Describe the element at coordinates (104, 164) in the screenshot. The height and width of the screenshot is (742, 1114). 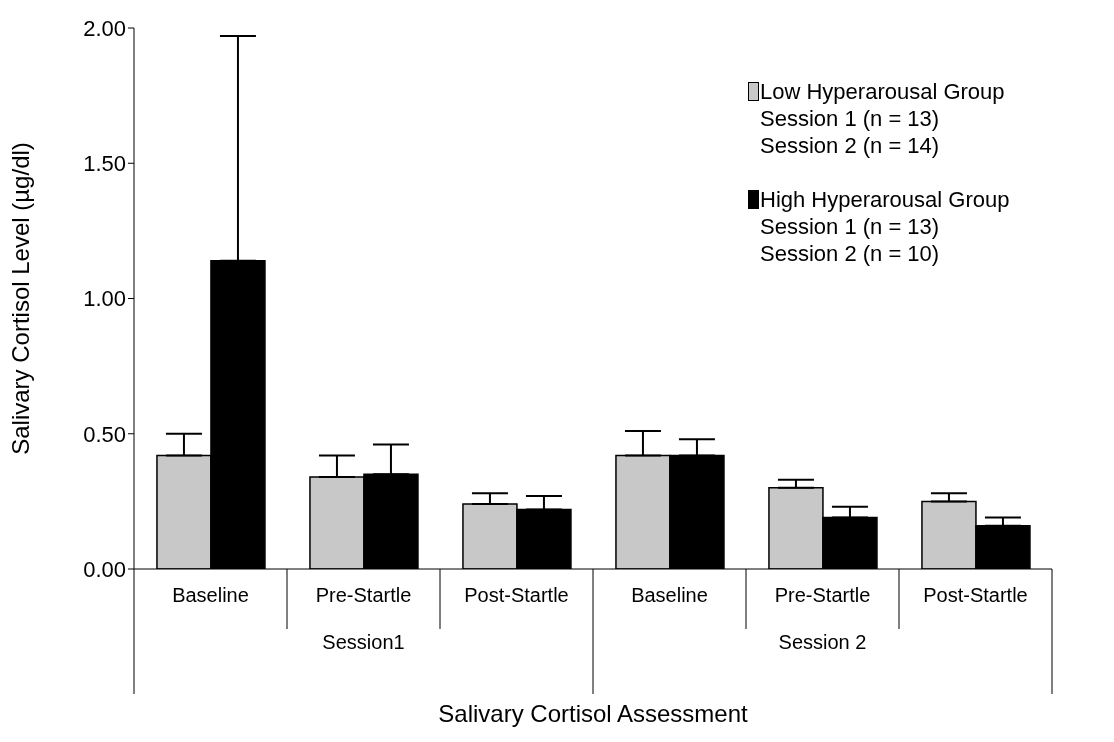
I see `y-tick-label: 1.50` at that location.